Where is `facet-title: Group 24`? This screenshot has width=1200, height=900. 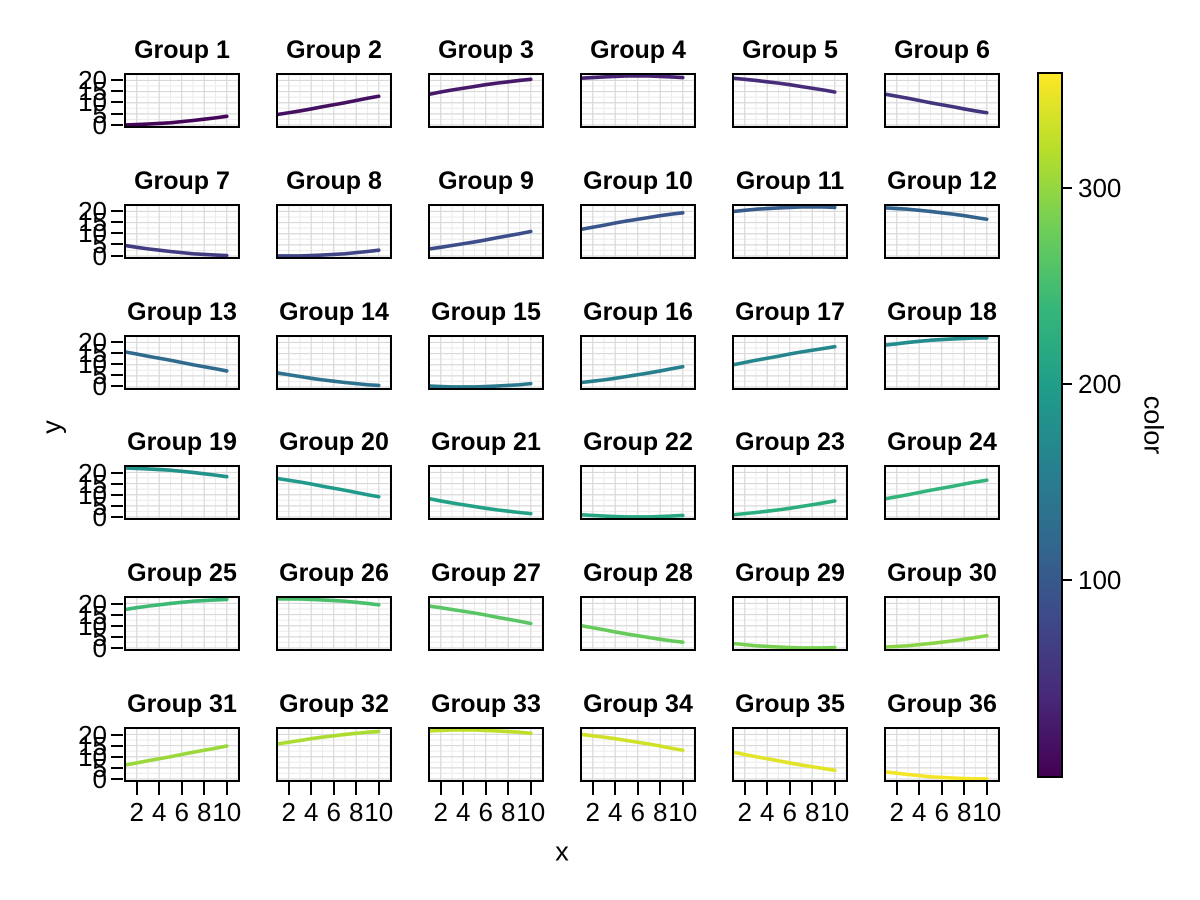 facet-title: Group 24 is located at coordinates (942, 442).